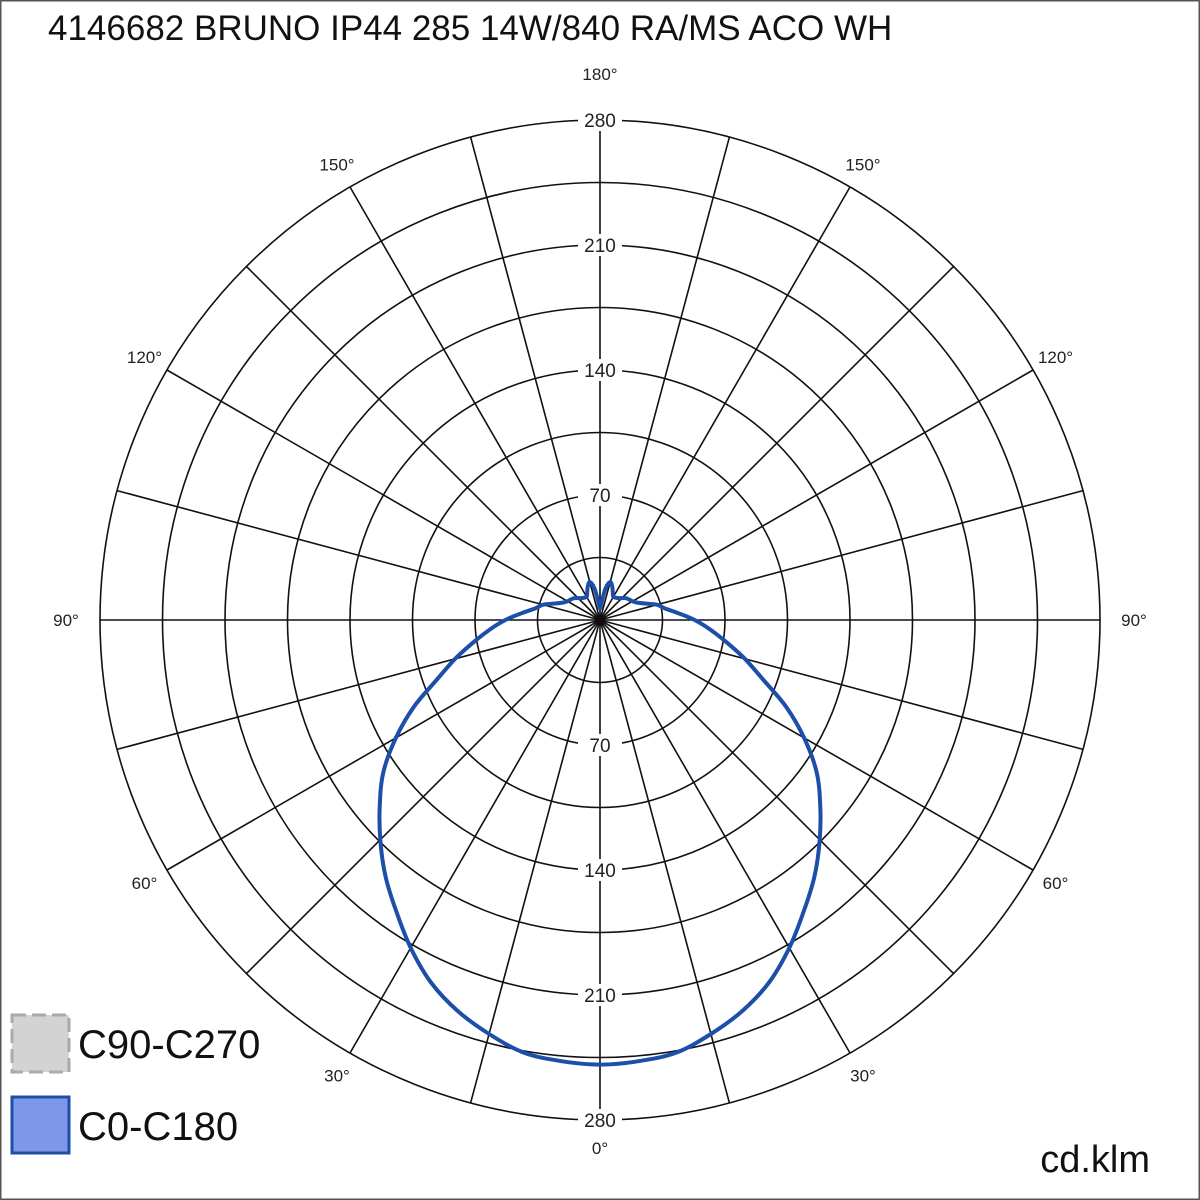  Describe the element at coordinates (1095, 1160) in the screenshot. I see `unit-label: cd.klm` at that location.